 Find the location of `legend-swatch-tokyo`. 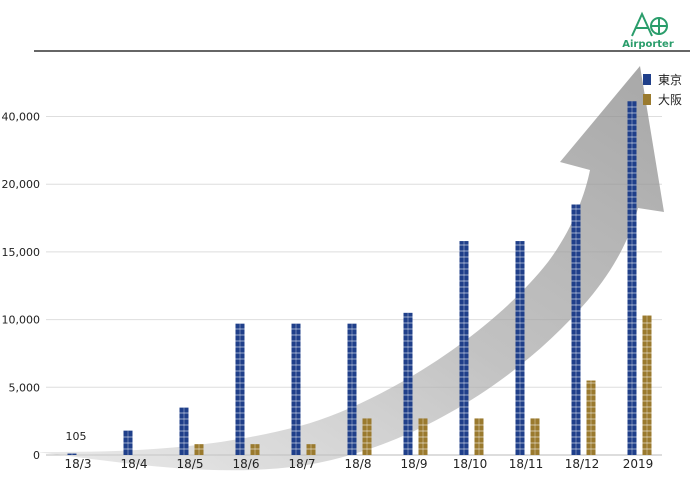

legend-swatch-tokyo is located at coordinates (647, 79).